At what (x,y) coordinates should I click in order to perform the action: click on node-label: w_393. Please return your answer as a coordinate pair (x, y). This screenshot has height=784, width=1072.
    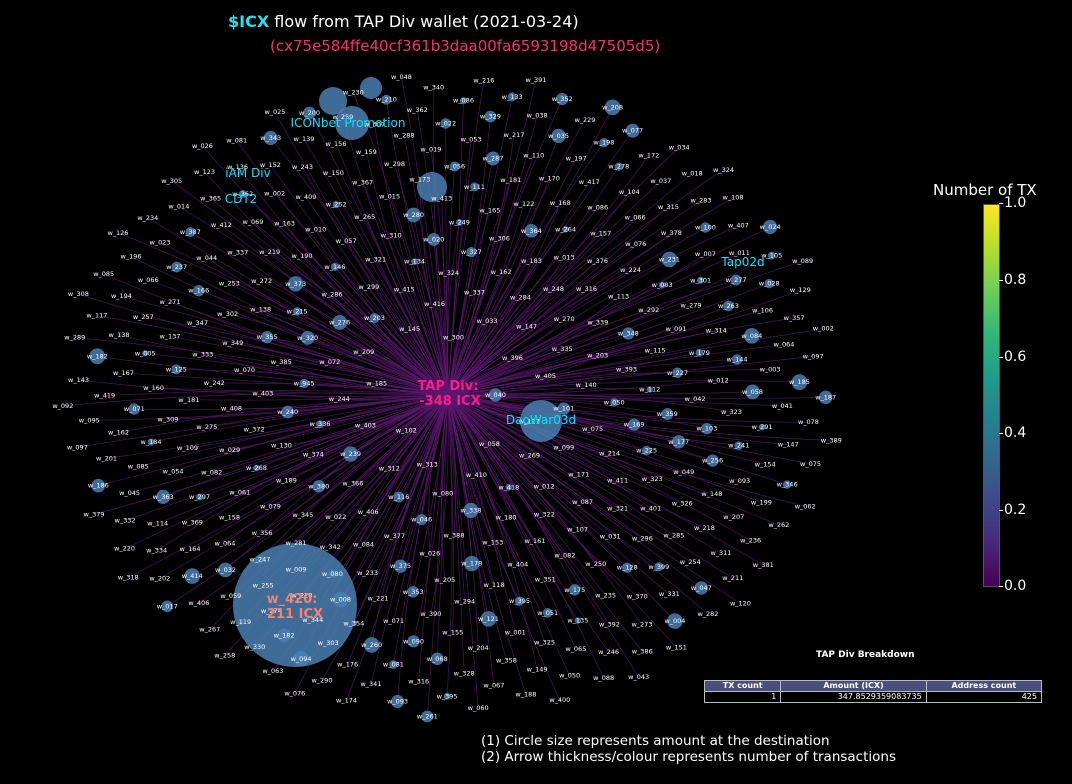
    Looking at the image, I should click on (626, 370).